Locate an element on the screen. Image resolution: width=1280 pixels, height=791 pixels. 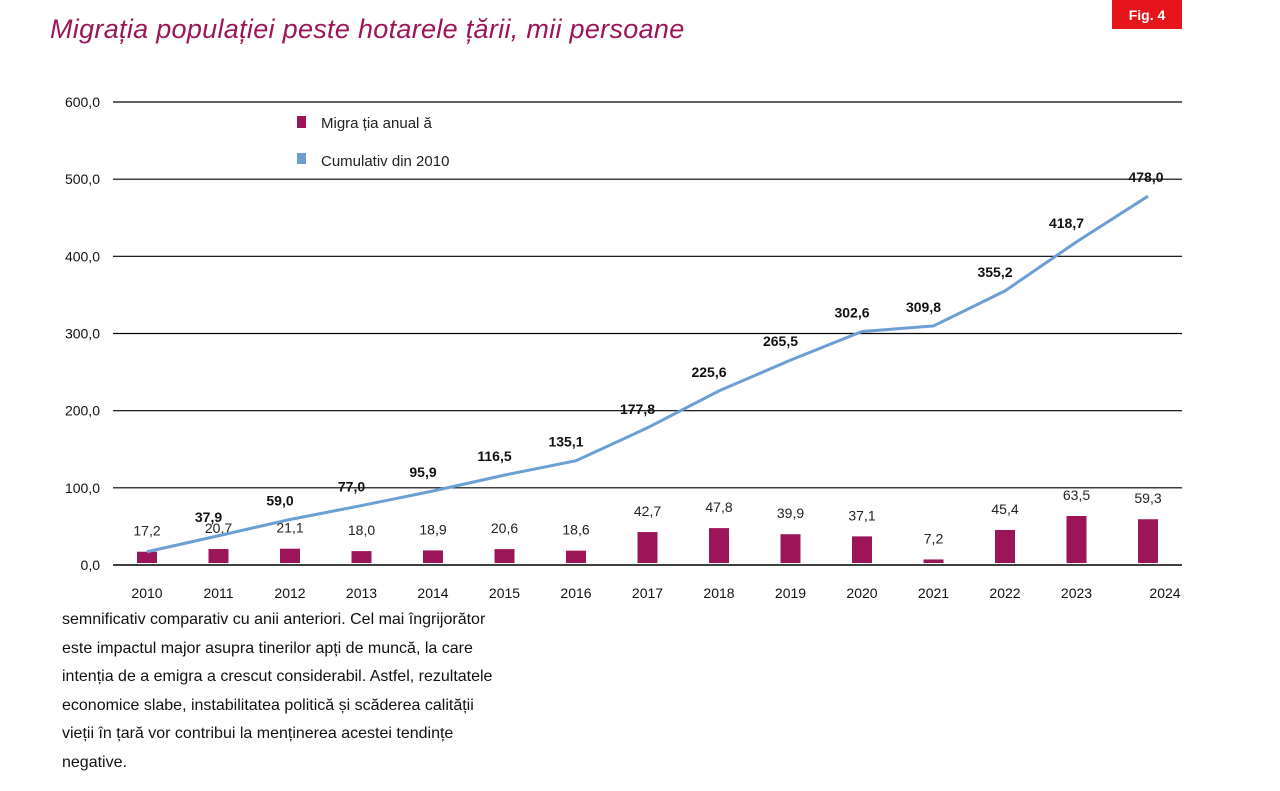
bar-2024 is located at coordinates (1148, 541).